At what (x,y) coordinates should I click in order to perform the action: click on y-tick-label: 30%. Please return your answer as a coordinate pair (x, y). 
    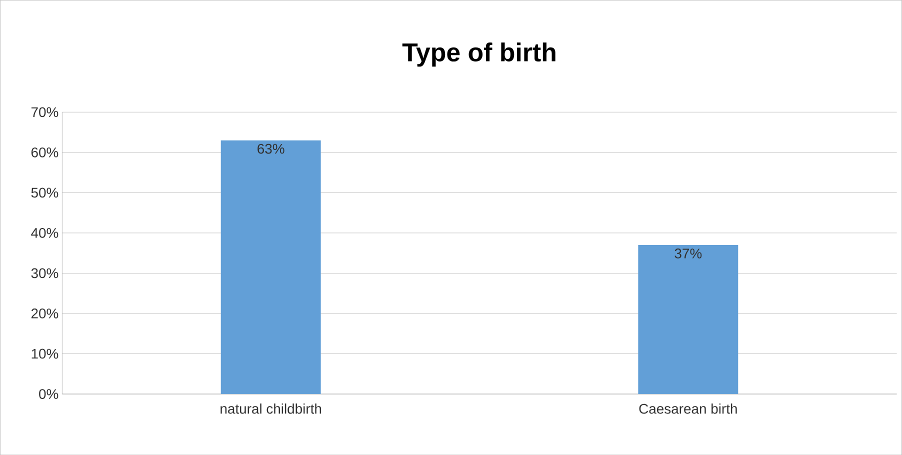
    Looking at the image, I should click on (44, 273).